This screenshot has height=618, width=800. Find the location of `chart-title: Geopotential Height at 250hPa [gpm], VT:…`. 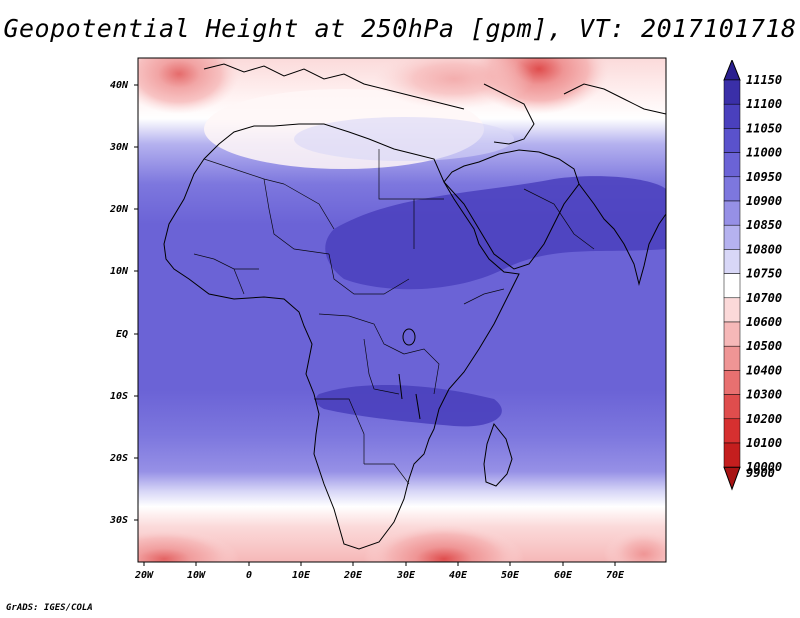

chart-title: Geopotential Height at 250hPa [gpm], VT:… is located at coordinates (400, 28).